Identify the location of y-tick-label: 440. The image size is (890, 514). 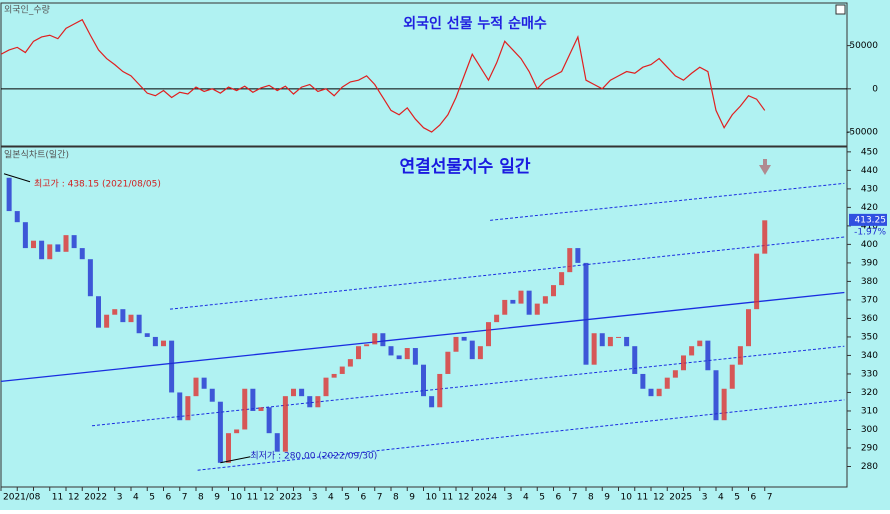
(869, 171).